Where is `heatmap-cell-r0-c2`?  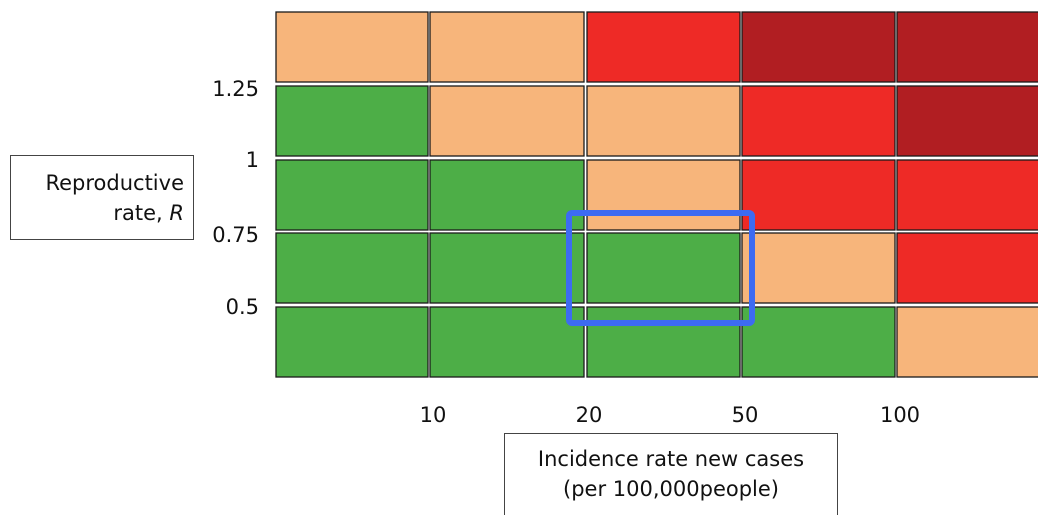 heatmap-cell-r0-c2 is located at coordinates (663, 47).